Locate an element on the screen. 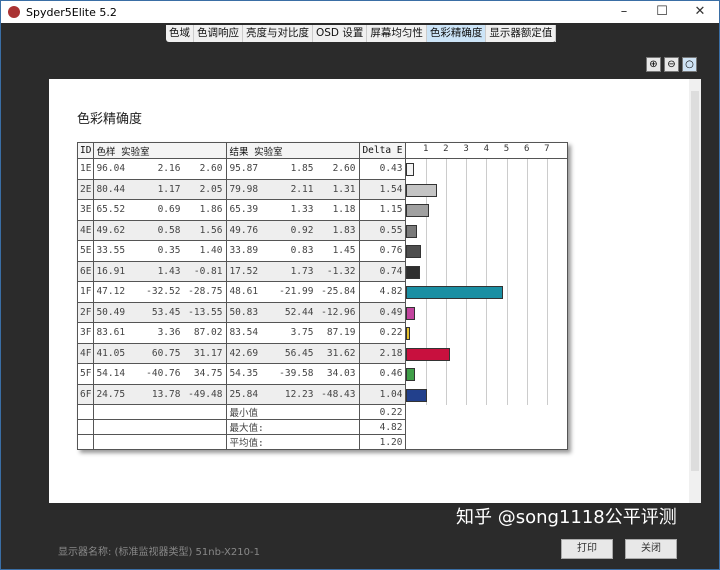  lab-value: 1.43 is located at coordinates (169, 271).